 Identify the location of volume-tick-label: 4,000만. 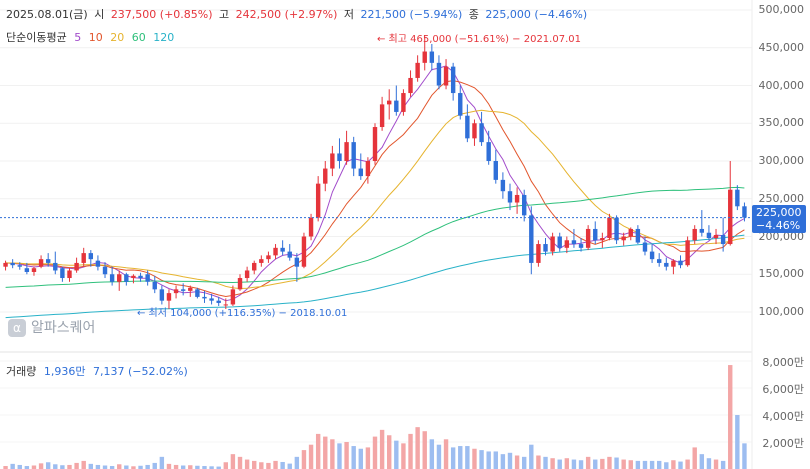
(783, 416).